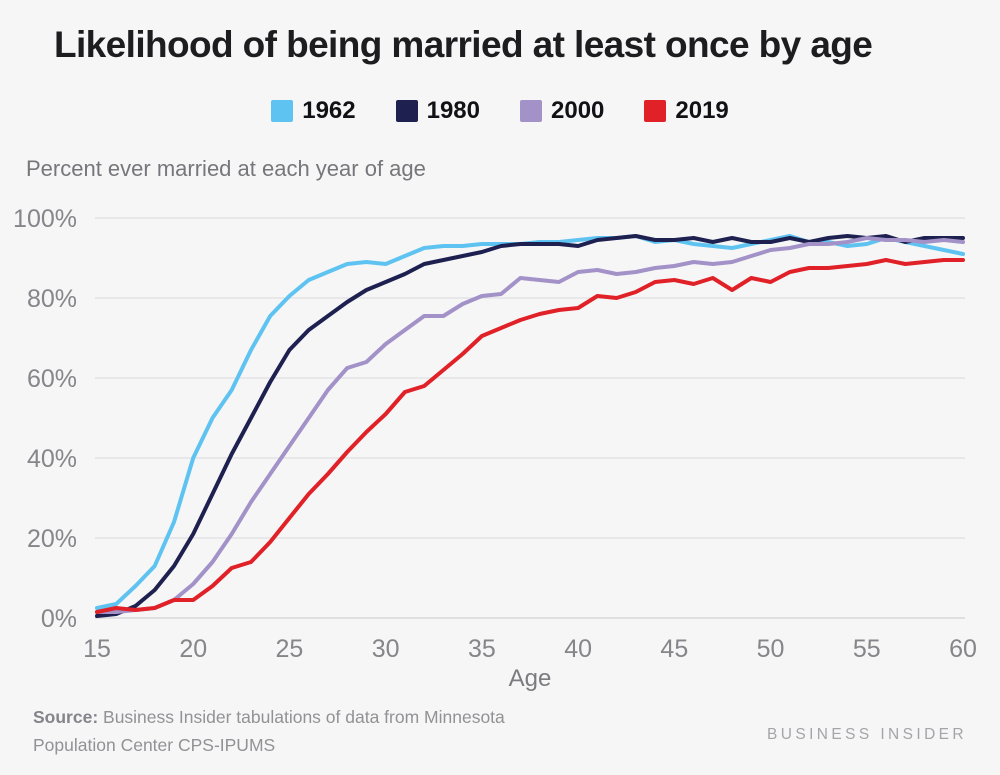 The height and width of the screenshot is (775, 1000). Describe the element at coordinates (867, 649) in the screenshot. I see `x-tick-label-55: 55` at that location.